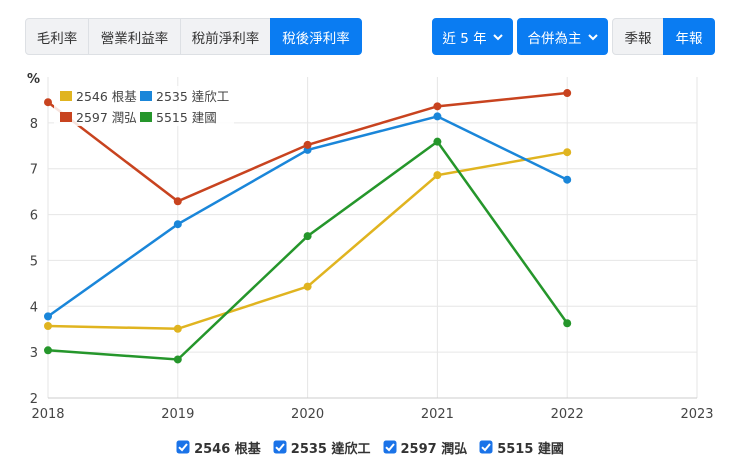 The height and width of the screenshot is (460, 740). What do you see at coordinates (567, 414) in the screenshot?
I see `x-tick-label: 2022` at bounding box center [567, 414].